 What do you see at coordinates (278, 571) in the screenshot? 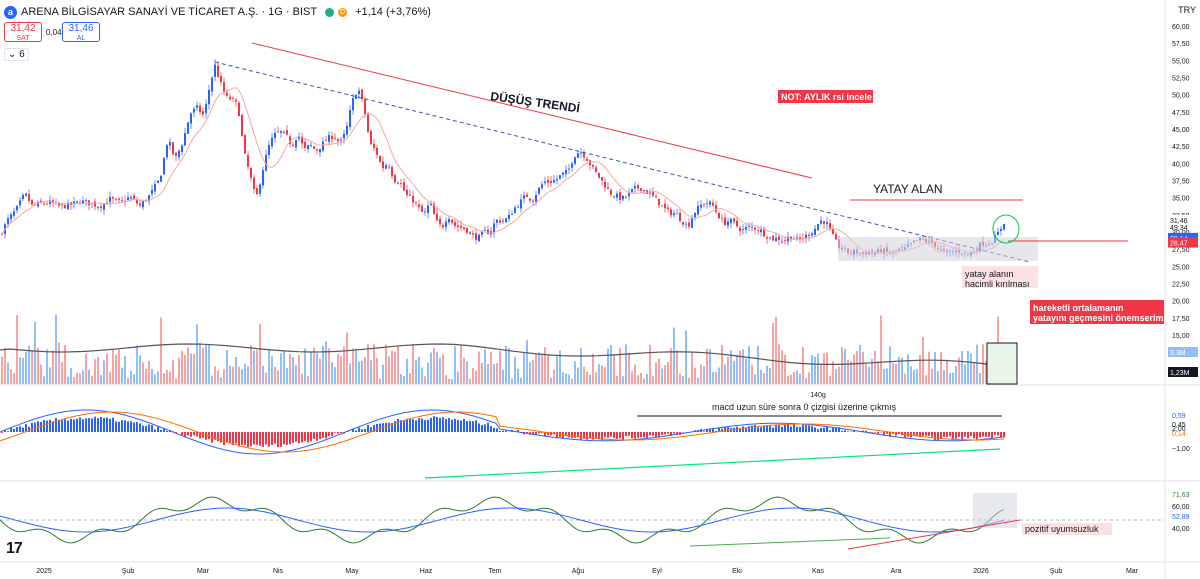
I see `x-tick-label: Nis` at bounding box center [278, 571].